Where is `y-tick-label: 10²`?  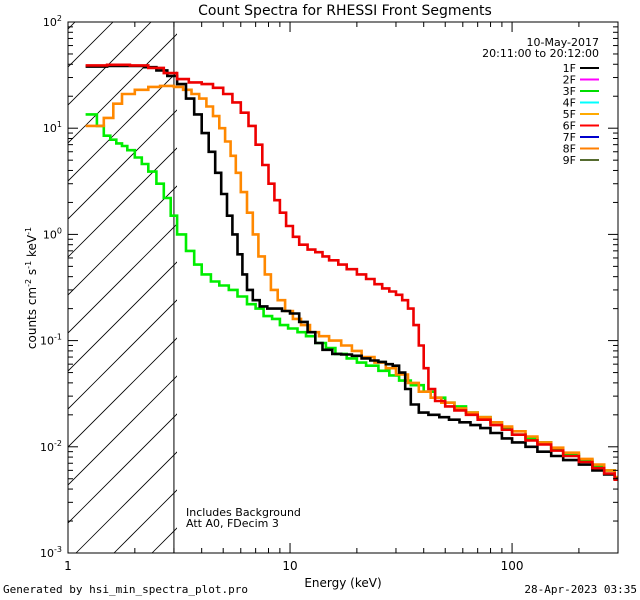
y-tick-label: 10² is located at coordinates (52, 21).